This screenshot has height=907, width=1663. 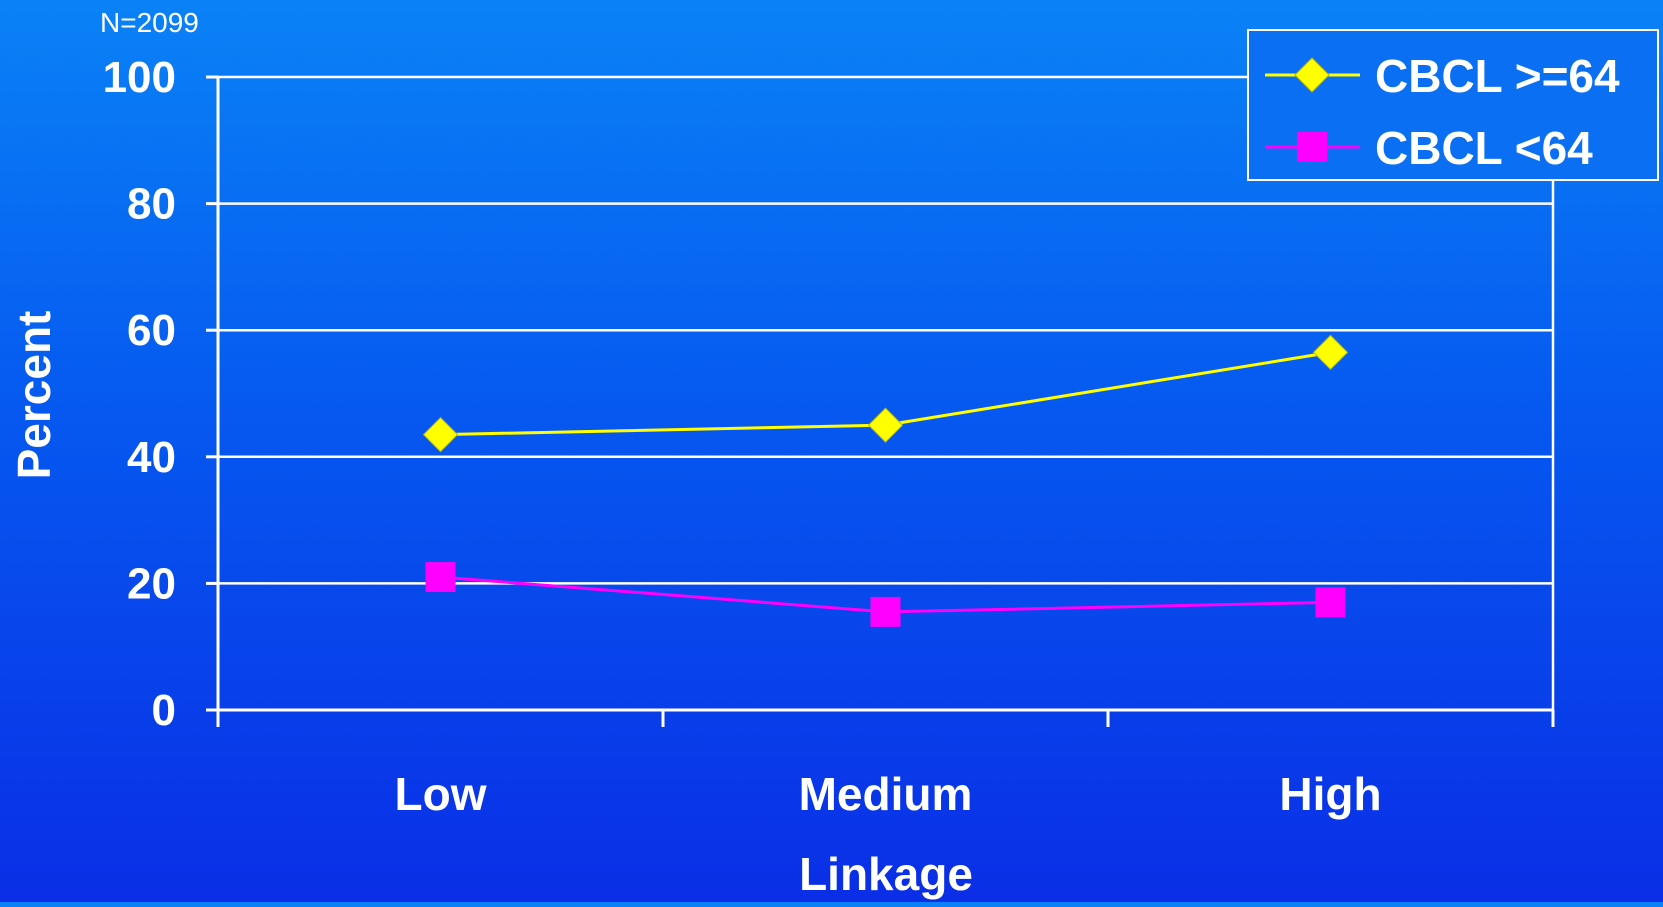 What do you see at coordinates (1330, 794) in the screenshot?
I see `x-tick-label: High` at bounding box center [1330, 794].